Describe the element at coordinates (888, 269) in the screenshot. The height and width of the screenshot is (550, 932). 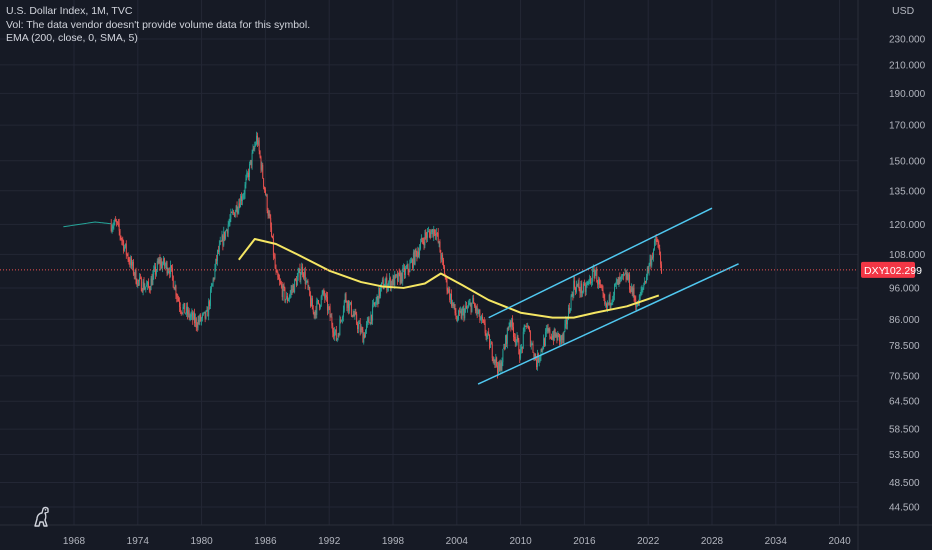
I see `price-tag-background` at that location.